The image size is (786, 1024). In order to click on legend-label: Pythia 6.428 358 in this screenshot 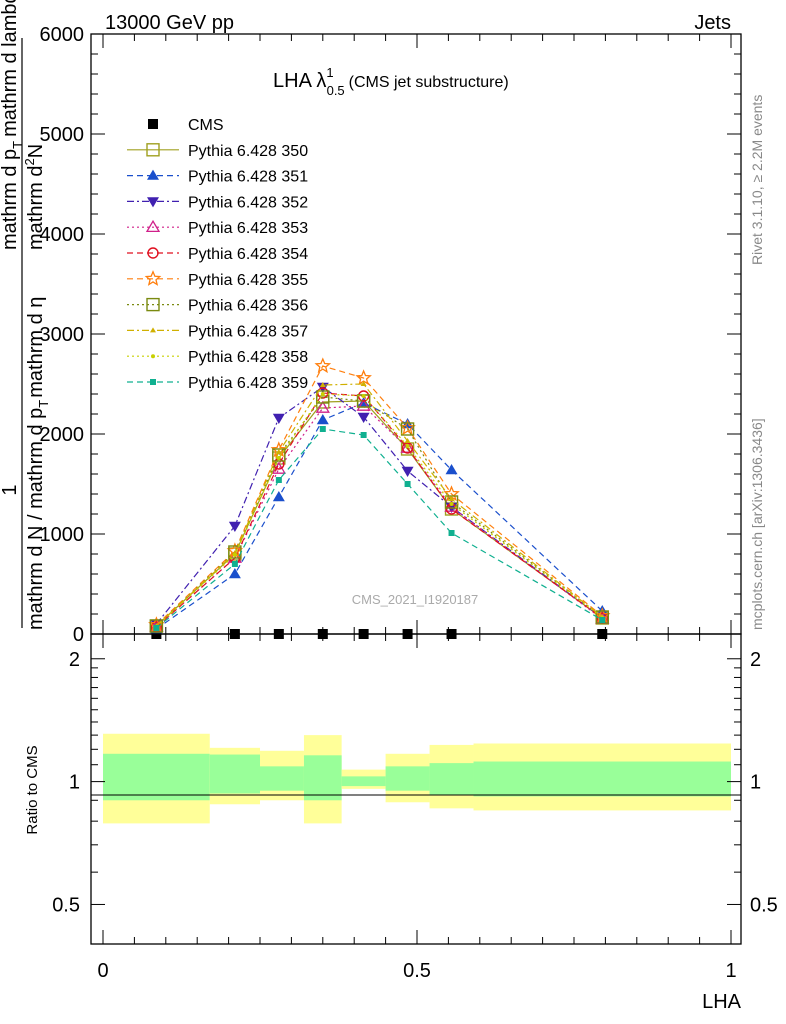, I will do `click(248, 357)`.